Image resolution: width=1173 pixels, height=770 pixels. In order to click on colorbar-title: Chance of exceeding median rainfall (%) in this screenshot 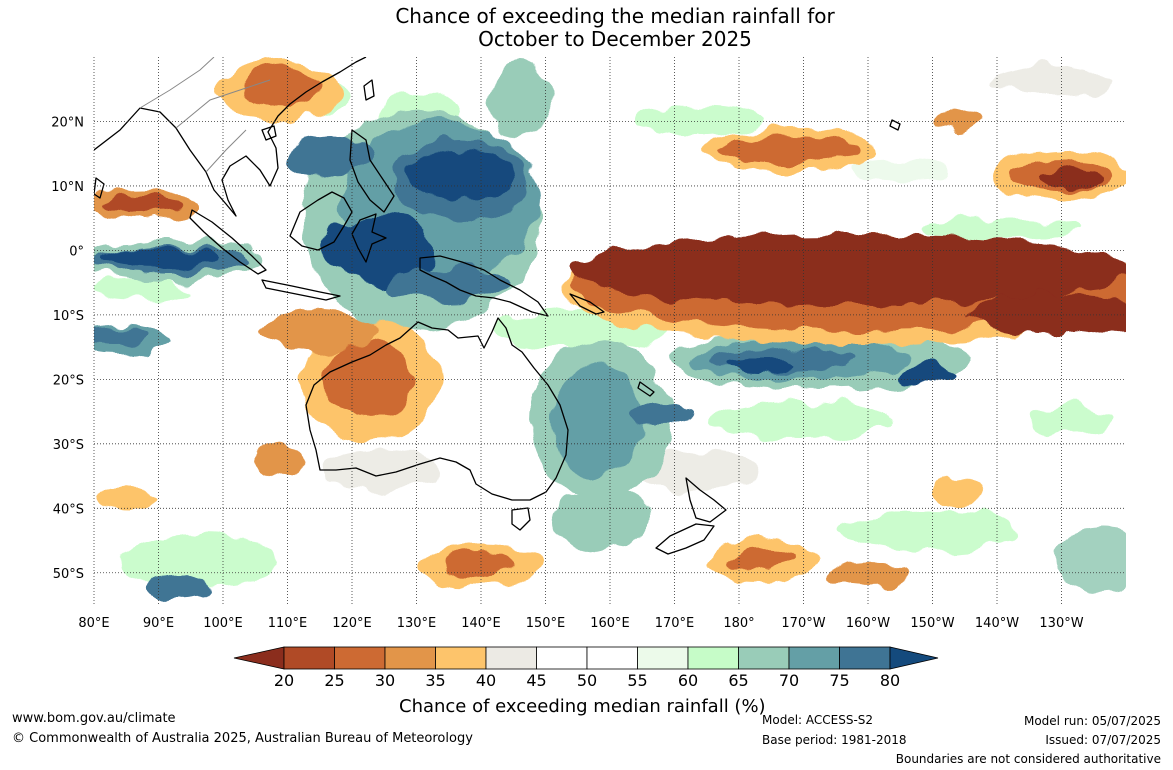, I will do `click(582, 706)`.